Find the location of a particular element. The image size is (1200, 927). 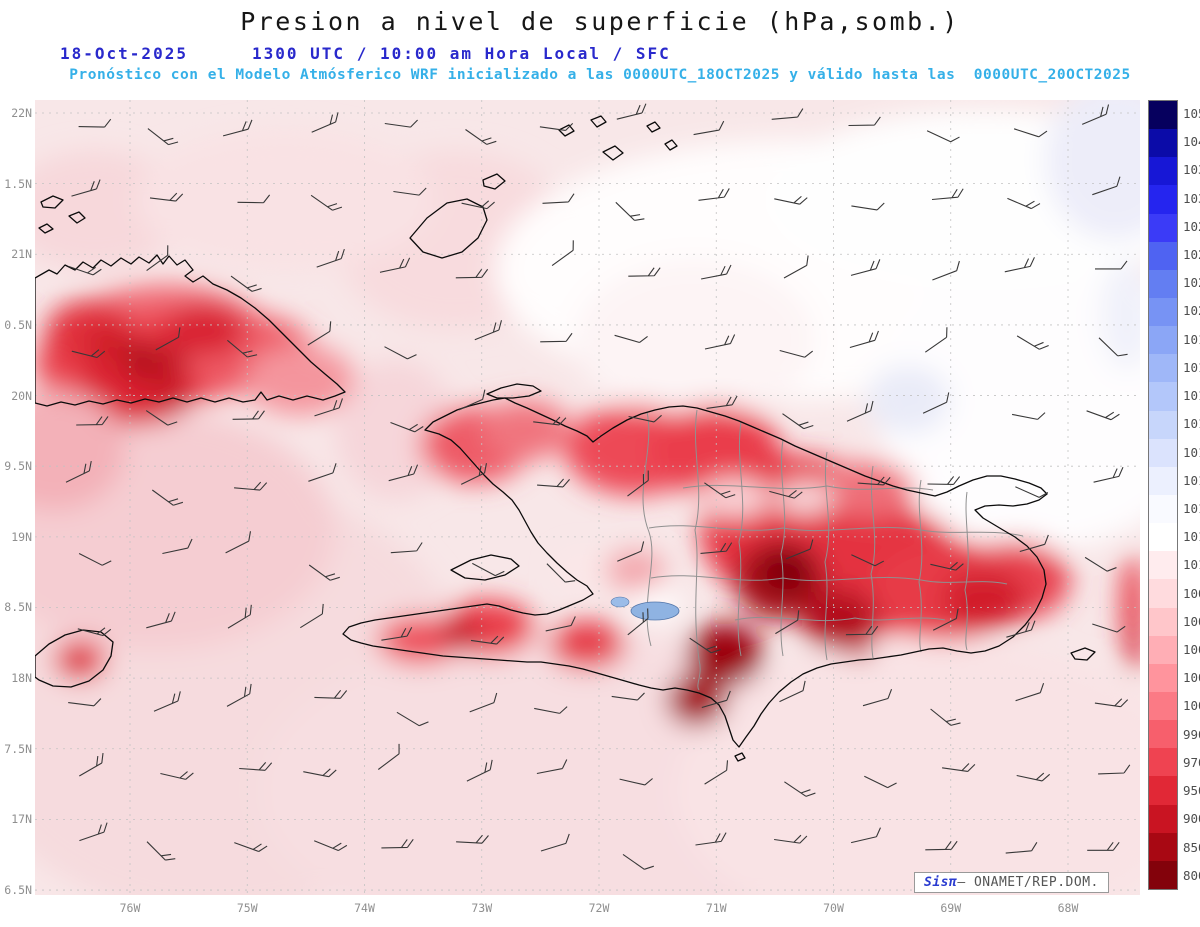

lon-tick-label: 73W is located at coordinates (482, 908).